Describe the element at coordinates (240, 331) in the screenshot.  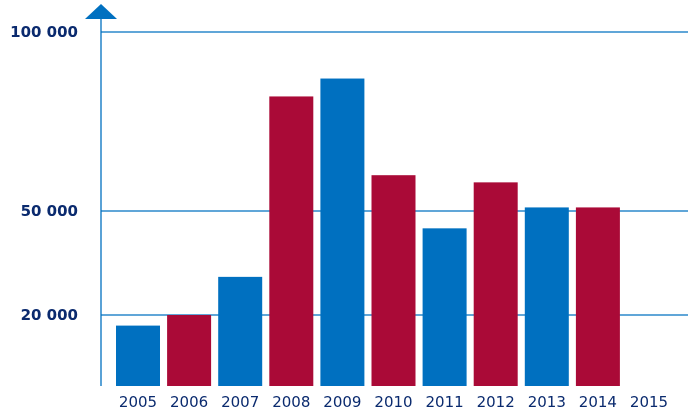
I see `bar-2007` at that location.